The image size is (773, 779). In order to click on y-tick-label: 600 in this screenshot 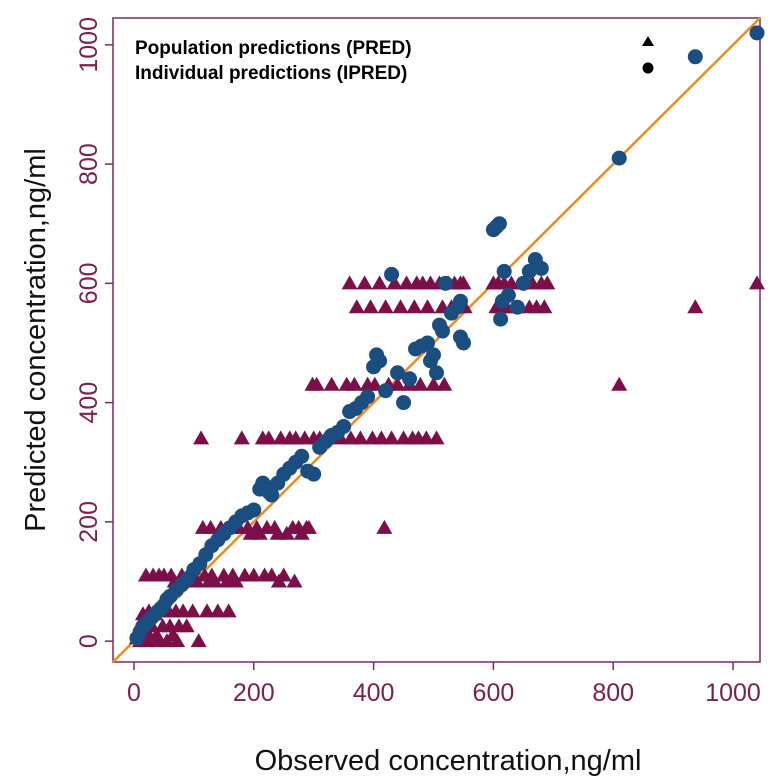, I will do `click(89, 283)`.